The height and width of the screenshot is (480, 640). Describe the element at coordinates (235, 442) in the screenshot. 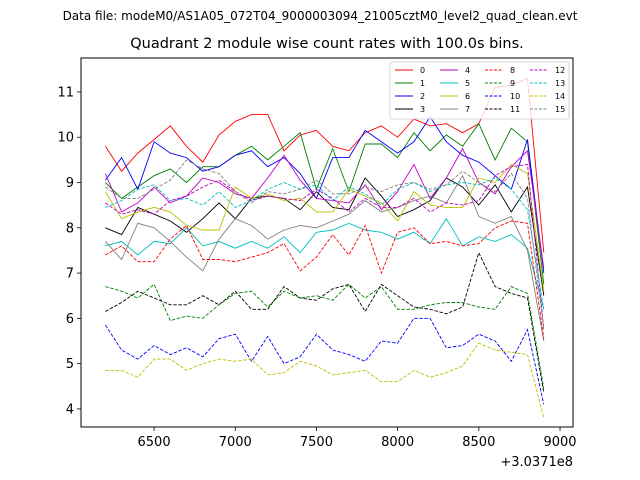

I see `x-tick-label: 7000` at that location.